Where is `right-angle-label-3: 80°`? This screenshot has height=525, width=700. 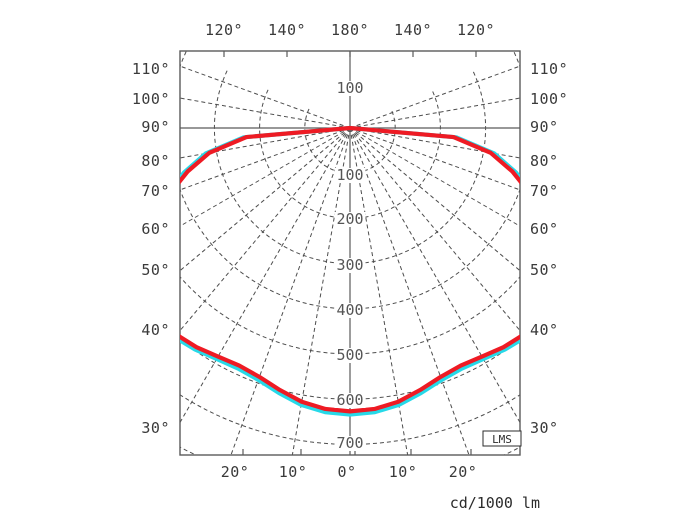
right-angle-label-3: 80° is located at coordinates (544, 161).